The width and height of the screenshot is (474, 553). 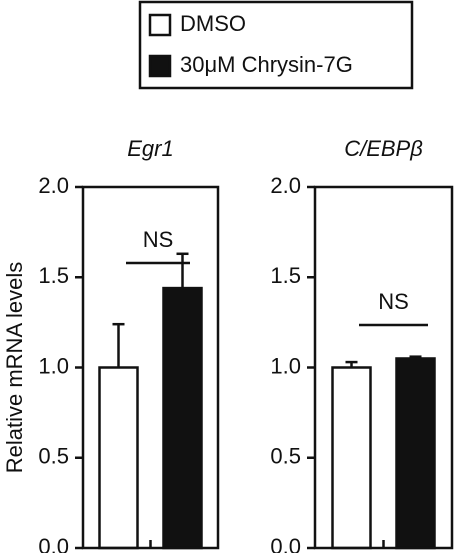 What do you see at coordinates (276, 45) in the screenshot?
I see `legend-box` at bounding box center [276, 45].